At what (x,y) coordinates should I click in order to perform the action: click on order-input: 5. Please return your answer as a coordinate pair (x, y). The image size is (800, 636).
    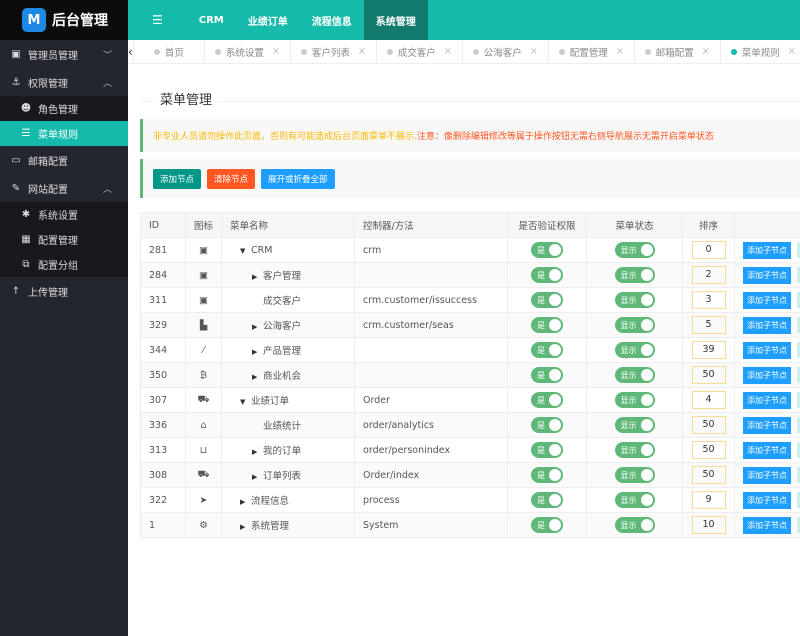
    Looking at the image, I should click on (708, 325).